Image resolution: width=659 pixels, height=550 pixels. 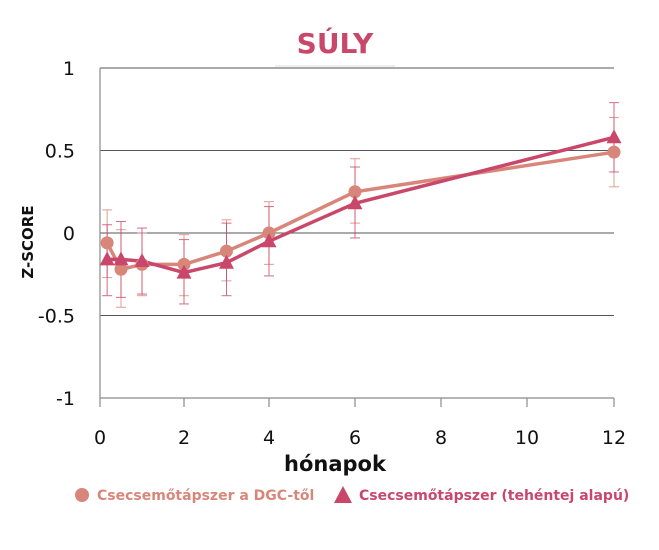 What do you see at coordinates (100, 438) in the screenshot?
I see `x-tick-label: 0` at bounding box center [100, 438].